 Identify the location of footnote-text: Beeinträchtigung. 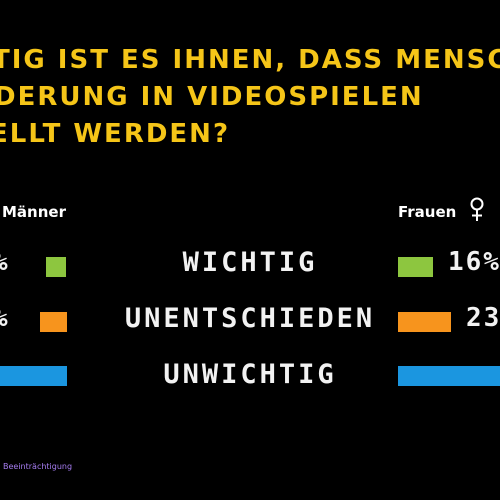
(38, 466).